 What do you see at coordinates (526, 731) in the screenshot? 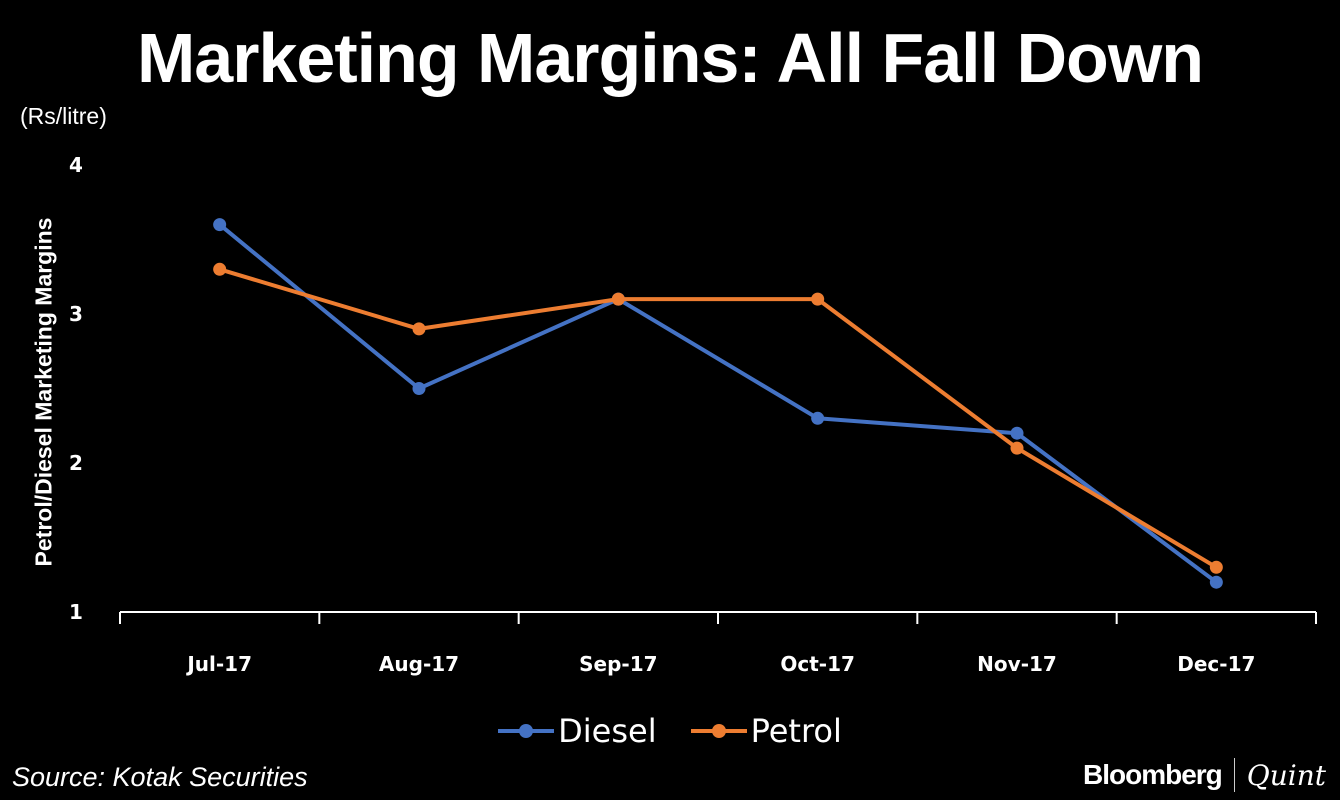
I see `legend-swatch-diesel` at bounding box center [526, 731].